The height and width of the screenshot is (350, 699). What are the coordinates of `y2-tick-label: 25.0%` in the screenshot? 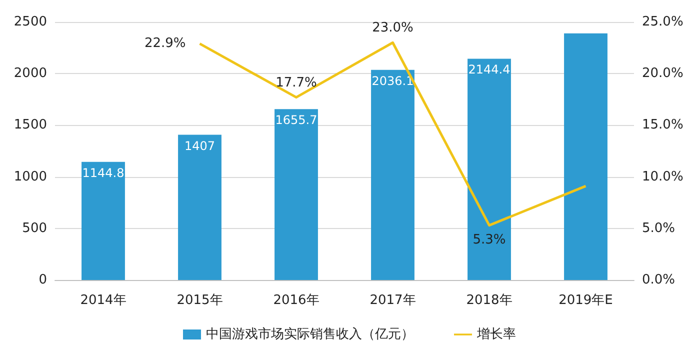 It's located at (663, 22).